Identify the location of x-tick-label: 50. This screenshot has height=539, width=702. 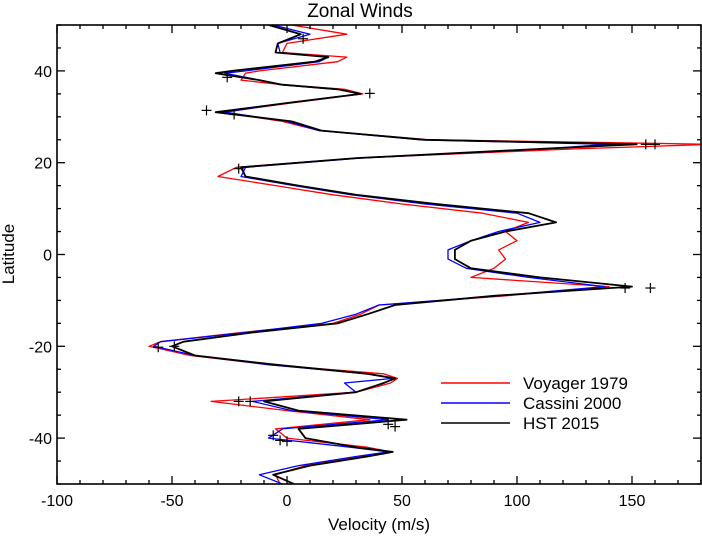
(402, 501).